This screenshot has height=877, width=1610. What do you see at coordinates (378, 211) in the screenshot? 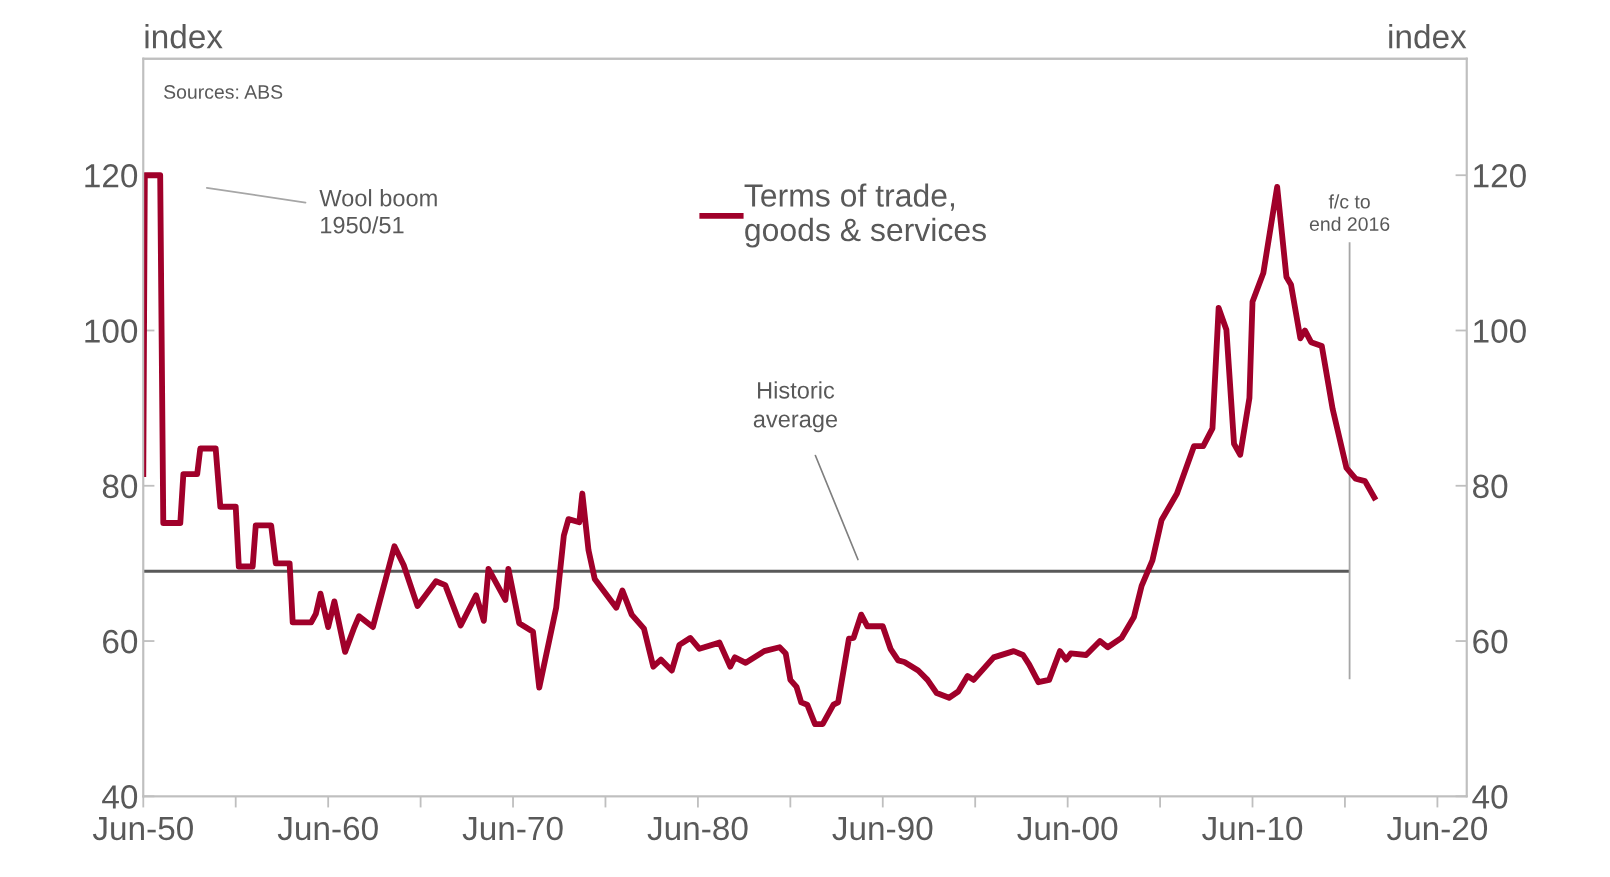
I see `annotation: Wool boom 1950/51` at bounding box center [378, 211].